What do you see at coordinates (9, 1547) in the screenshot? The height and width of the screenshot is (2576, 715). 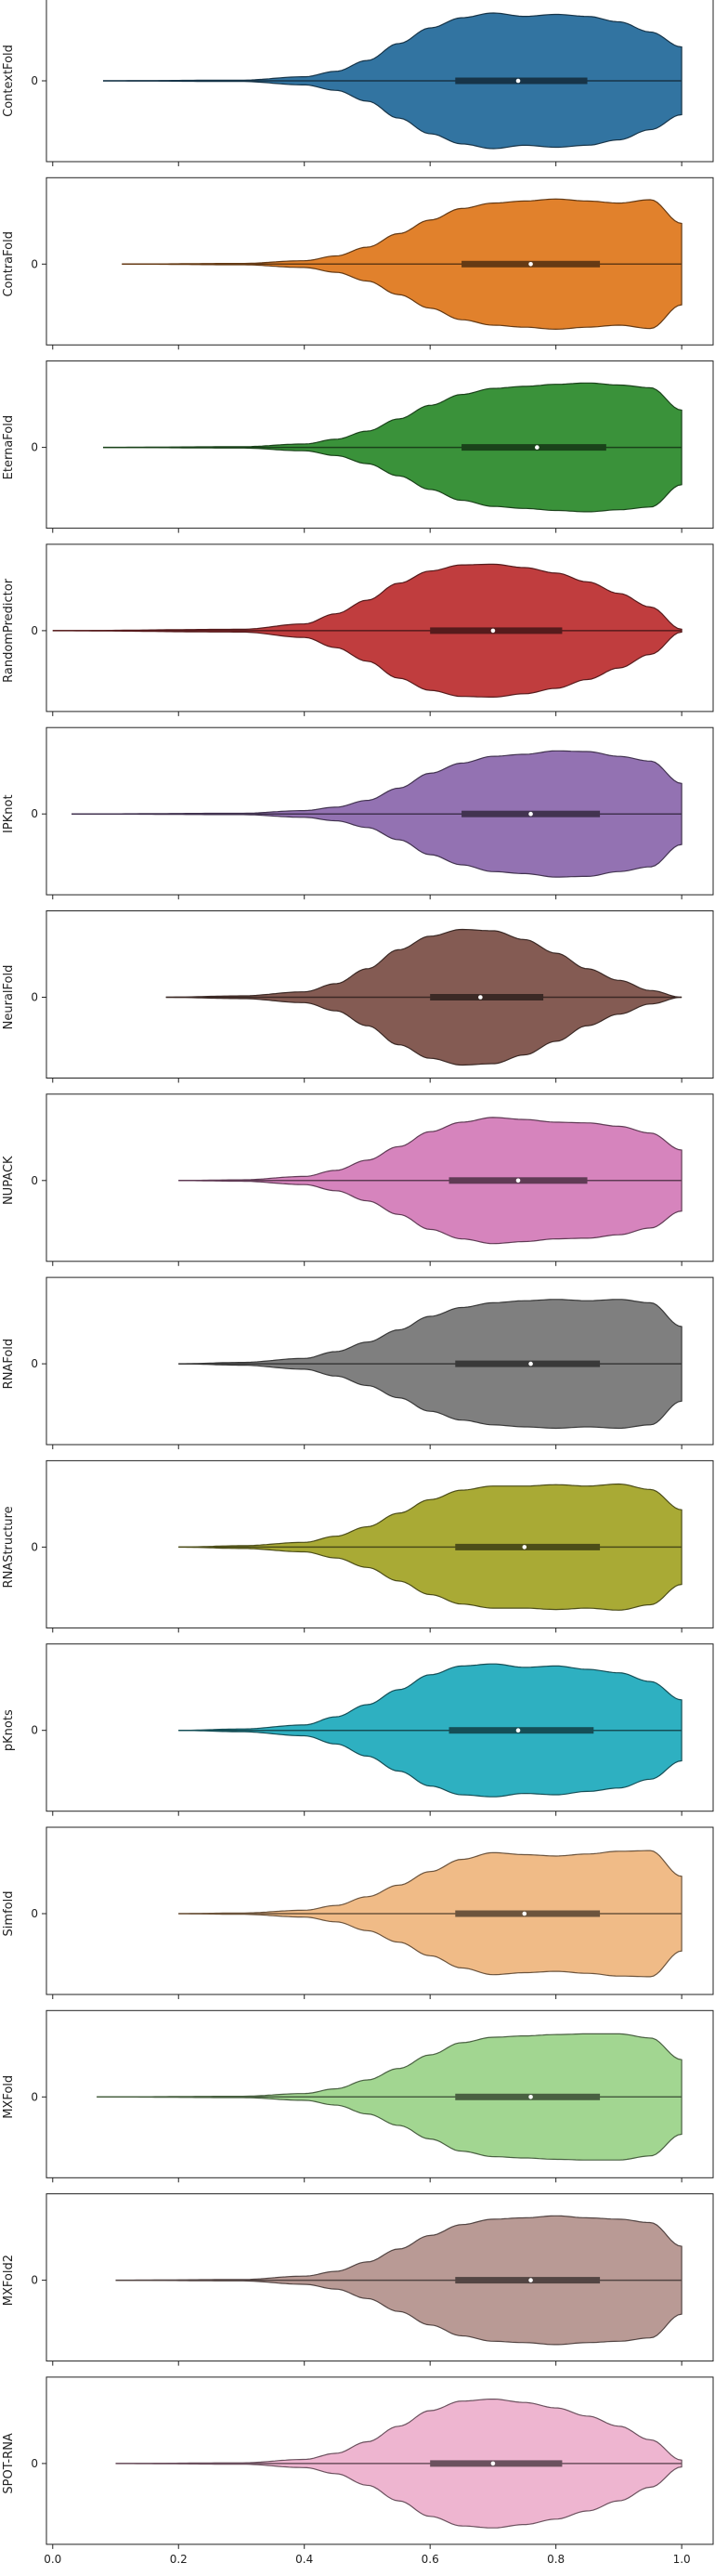 I see `panel-label: RNAStructure` at bounding box center [9, 1547].